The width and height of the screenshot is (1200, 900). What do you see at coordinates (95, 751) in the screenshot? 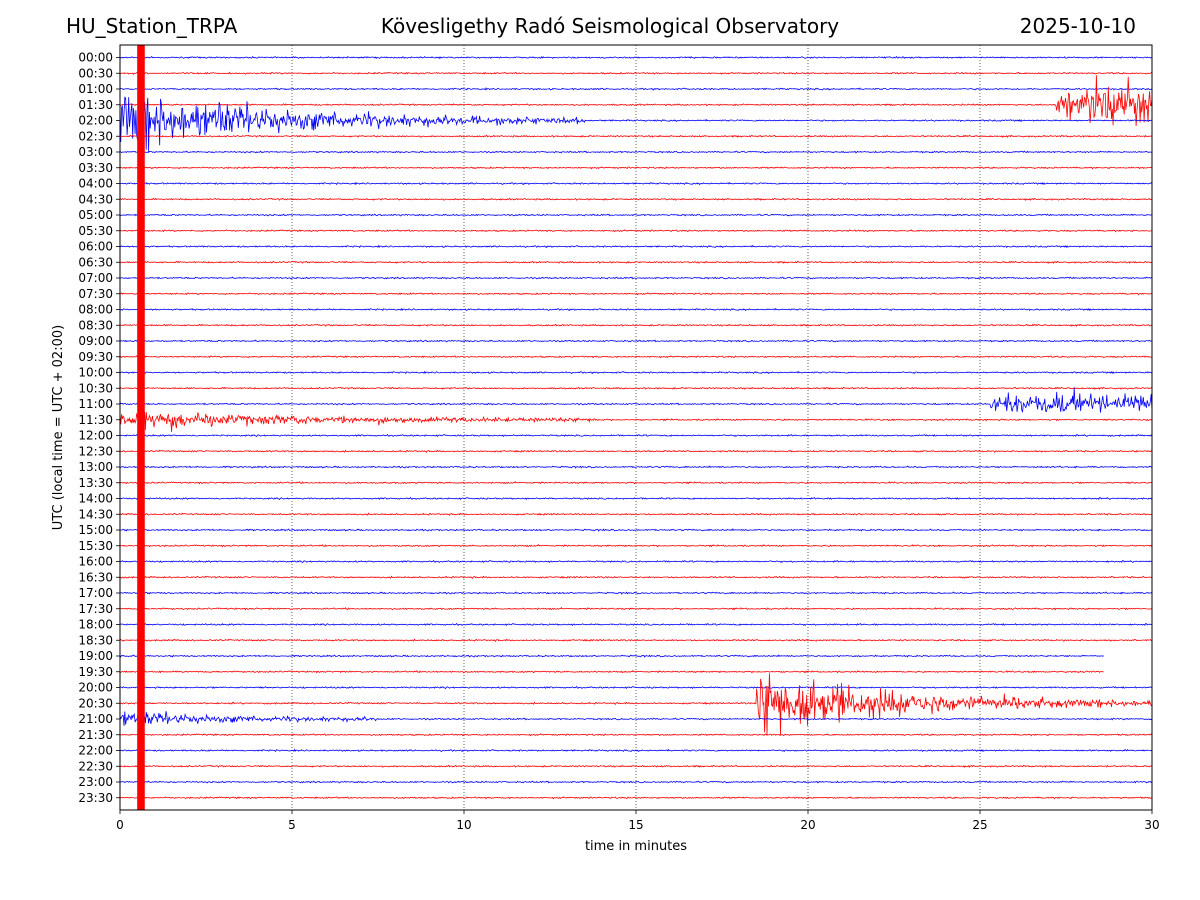
I see `y-tick-label: 22:00` at bounding box center [95, 751].